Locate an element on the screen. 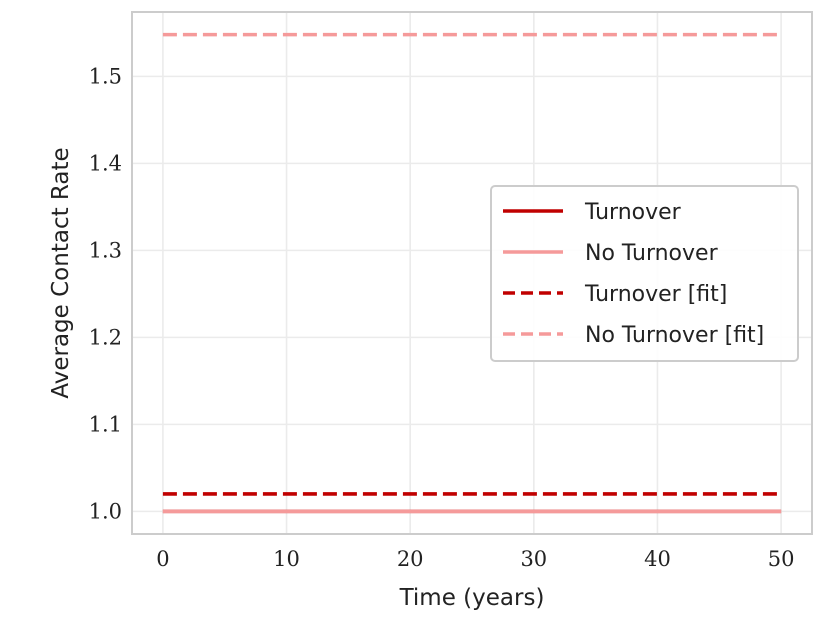 This screenshot has height=623, width=830. y-tick-label: 1.0 is located at coordinates (105, 511).